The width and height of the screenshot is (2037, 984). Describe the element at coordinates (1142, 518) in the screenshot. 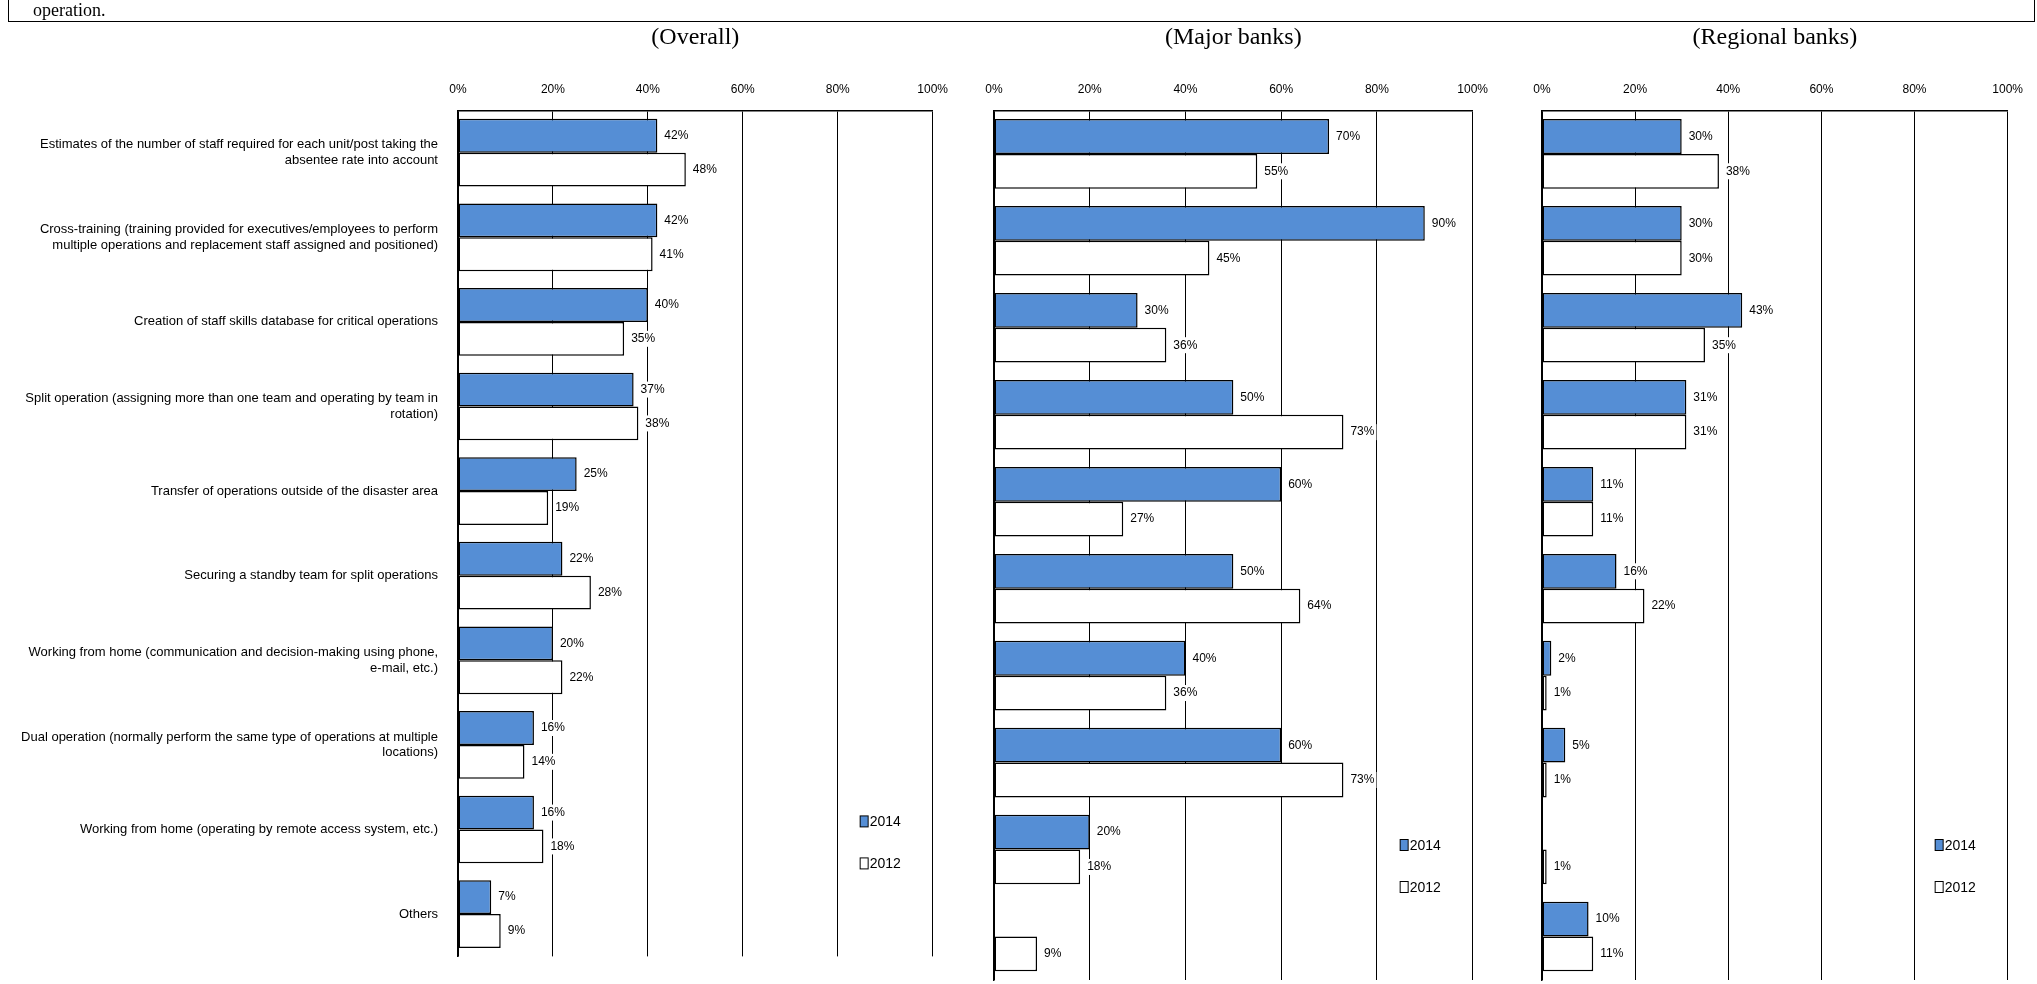

I see `data-label: 27%` at that location.